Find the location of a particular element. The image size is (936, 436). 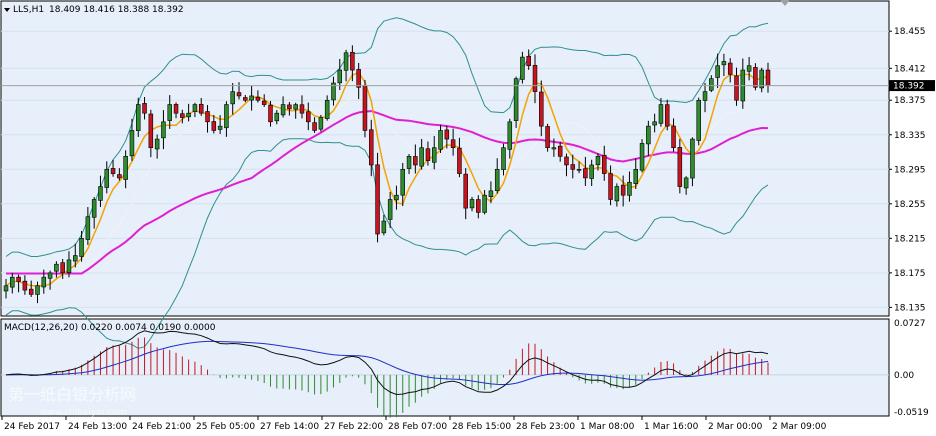

time-tick-label: 1 Mar 08:00 is located at coordinates (607, 427).